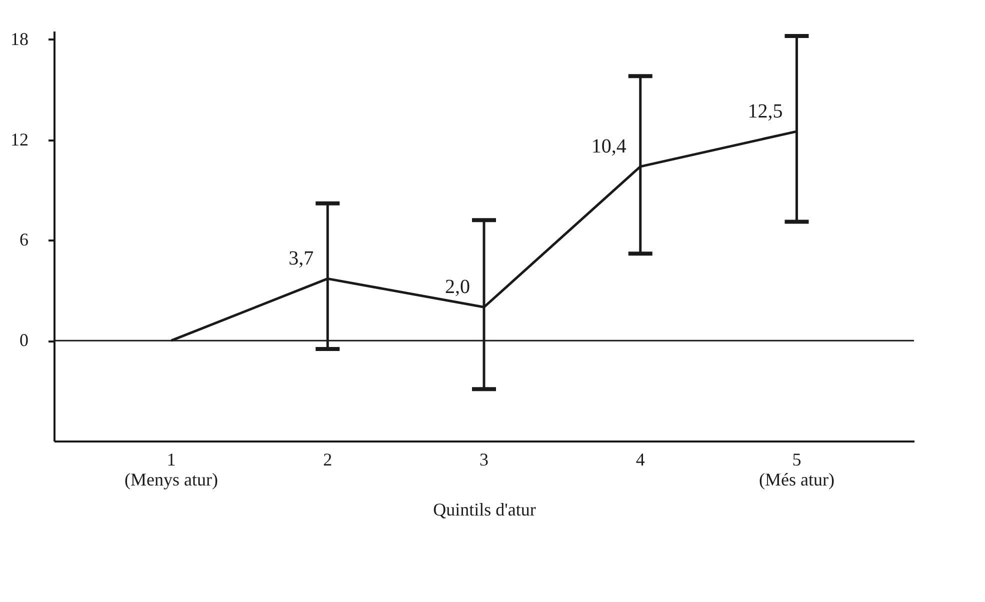 The image size is (985, 602). Describe the element at coordinates (484, 510) in the screenshot. I see `x-axis-title: Quintils d'atur` at that location.